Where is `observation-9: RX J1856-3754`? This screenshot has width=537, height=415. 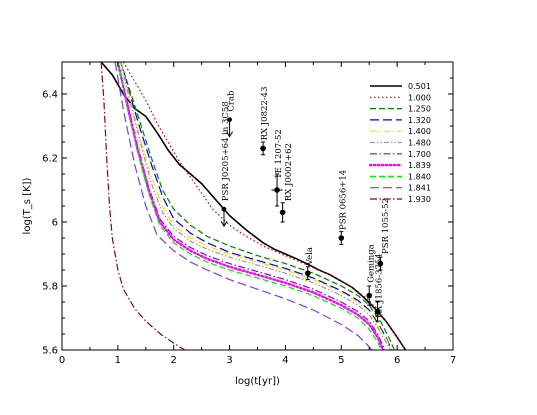
observation-9: RX J1856-3754 is located at coordinates (379, 287).